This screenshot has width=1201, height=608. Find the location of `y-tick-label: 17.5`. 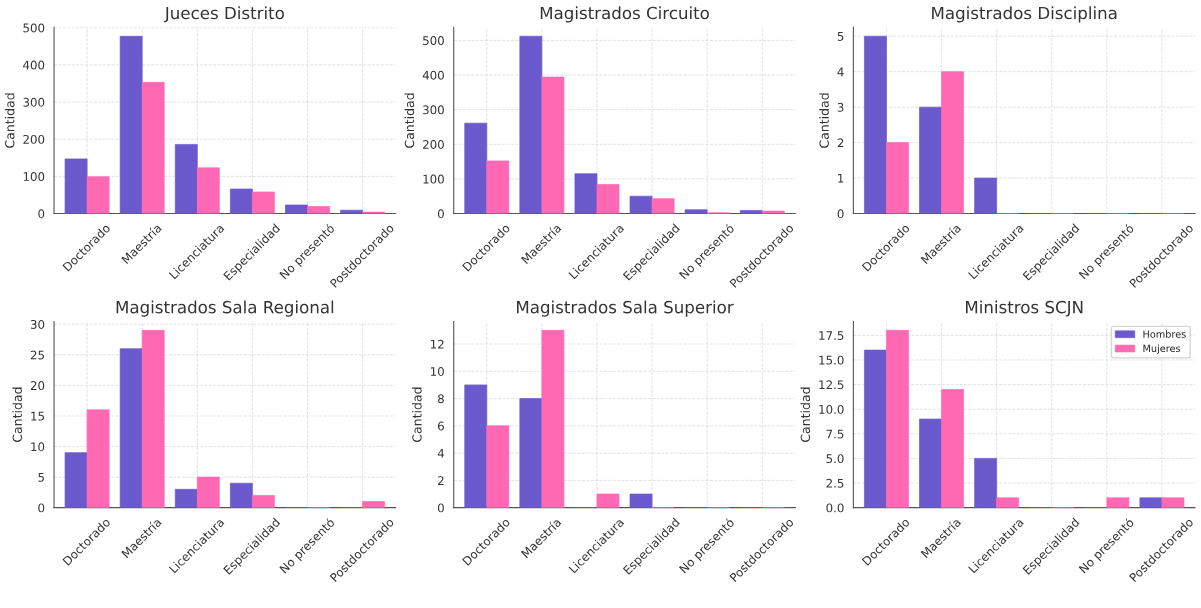

y-tick-label: 17.5 is located at coordinates (831, 335).